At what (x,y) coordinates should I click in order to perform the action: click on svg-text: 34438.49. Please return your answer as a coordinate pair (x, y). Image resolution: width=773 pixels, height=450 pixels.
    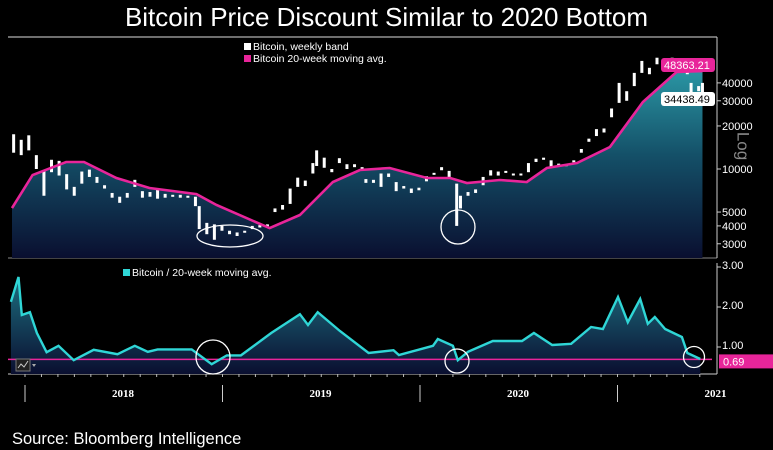
    Looking at the image, I should click on (687, 100).